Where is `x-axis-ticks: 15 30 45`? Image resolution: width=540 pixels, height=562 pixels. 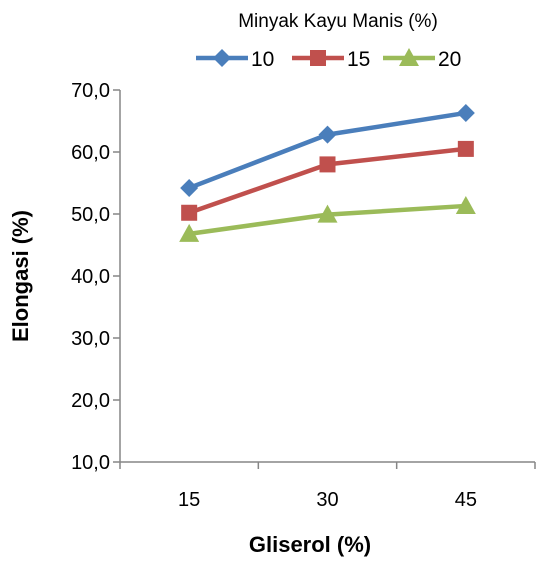
x-axis-ticks: 15 30 45 is located at coordinates (327, 486).